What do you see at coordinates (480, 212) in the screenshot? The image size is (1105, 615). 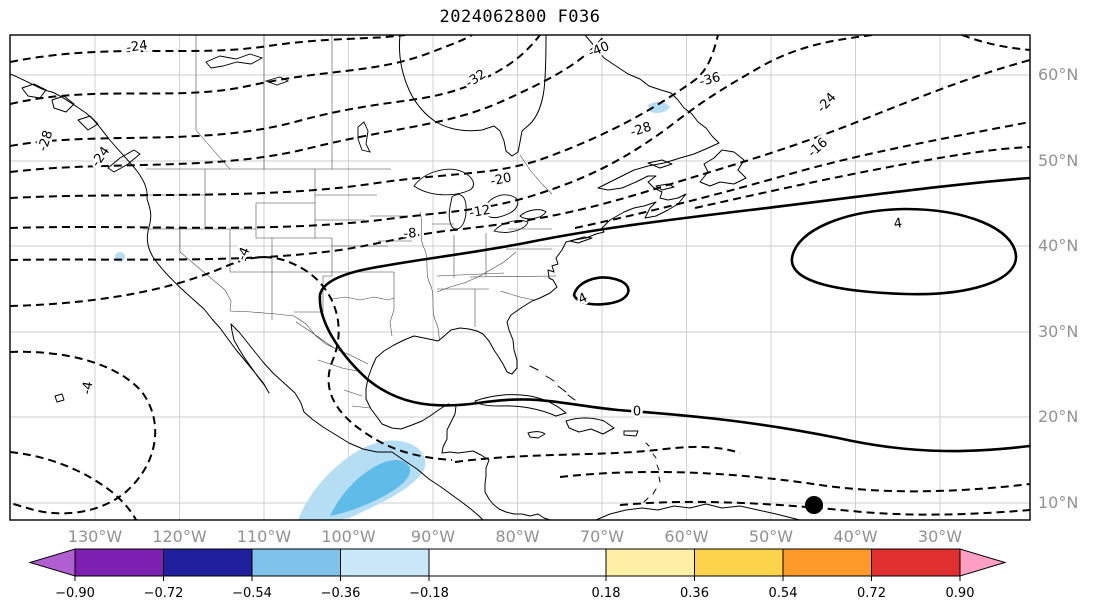 I see `contour-label: -12` at bounding box center [480, 212].